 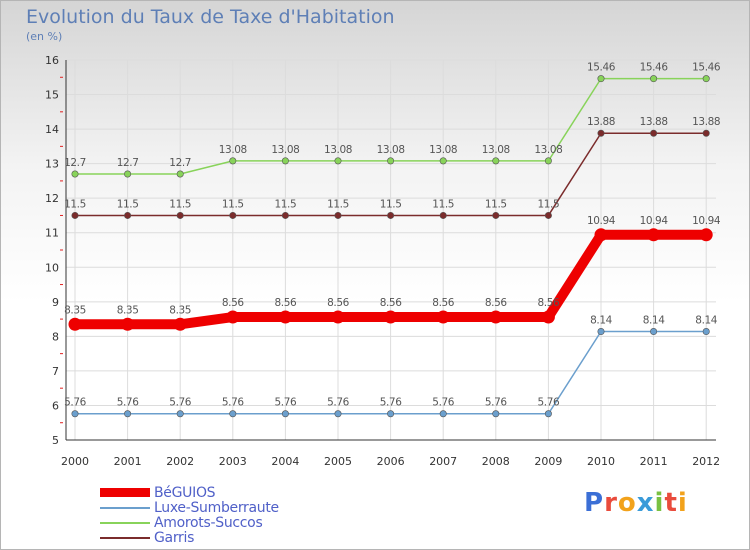 What do you see at coordinates (338, 461) in the screenshot?
I see `x-tick-label: 2005` at bounding box center [338, 461].